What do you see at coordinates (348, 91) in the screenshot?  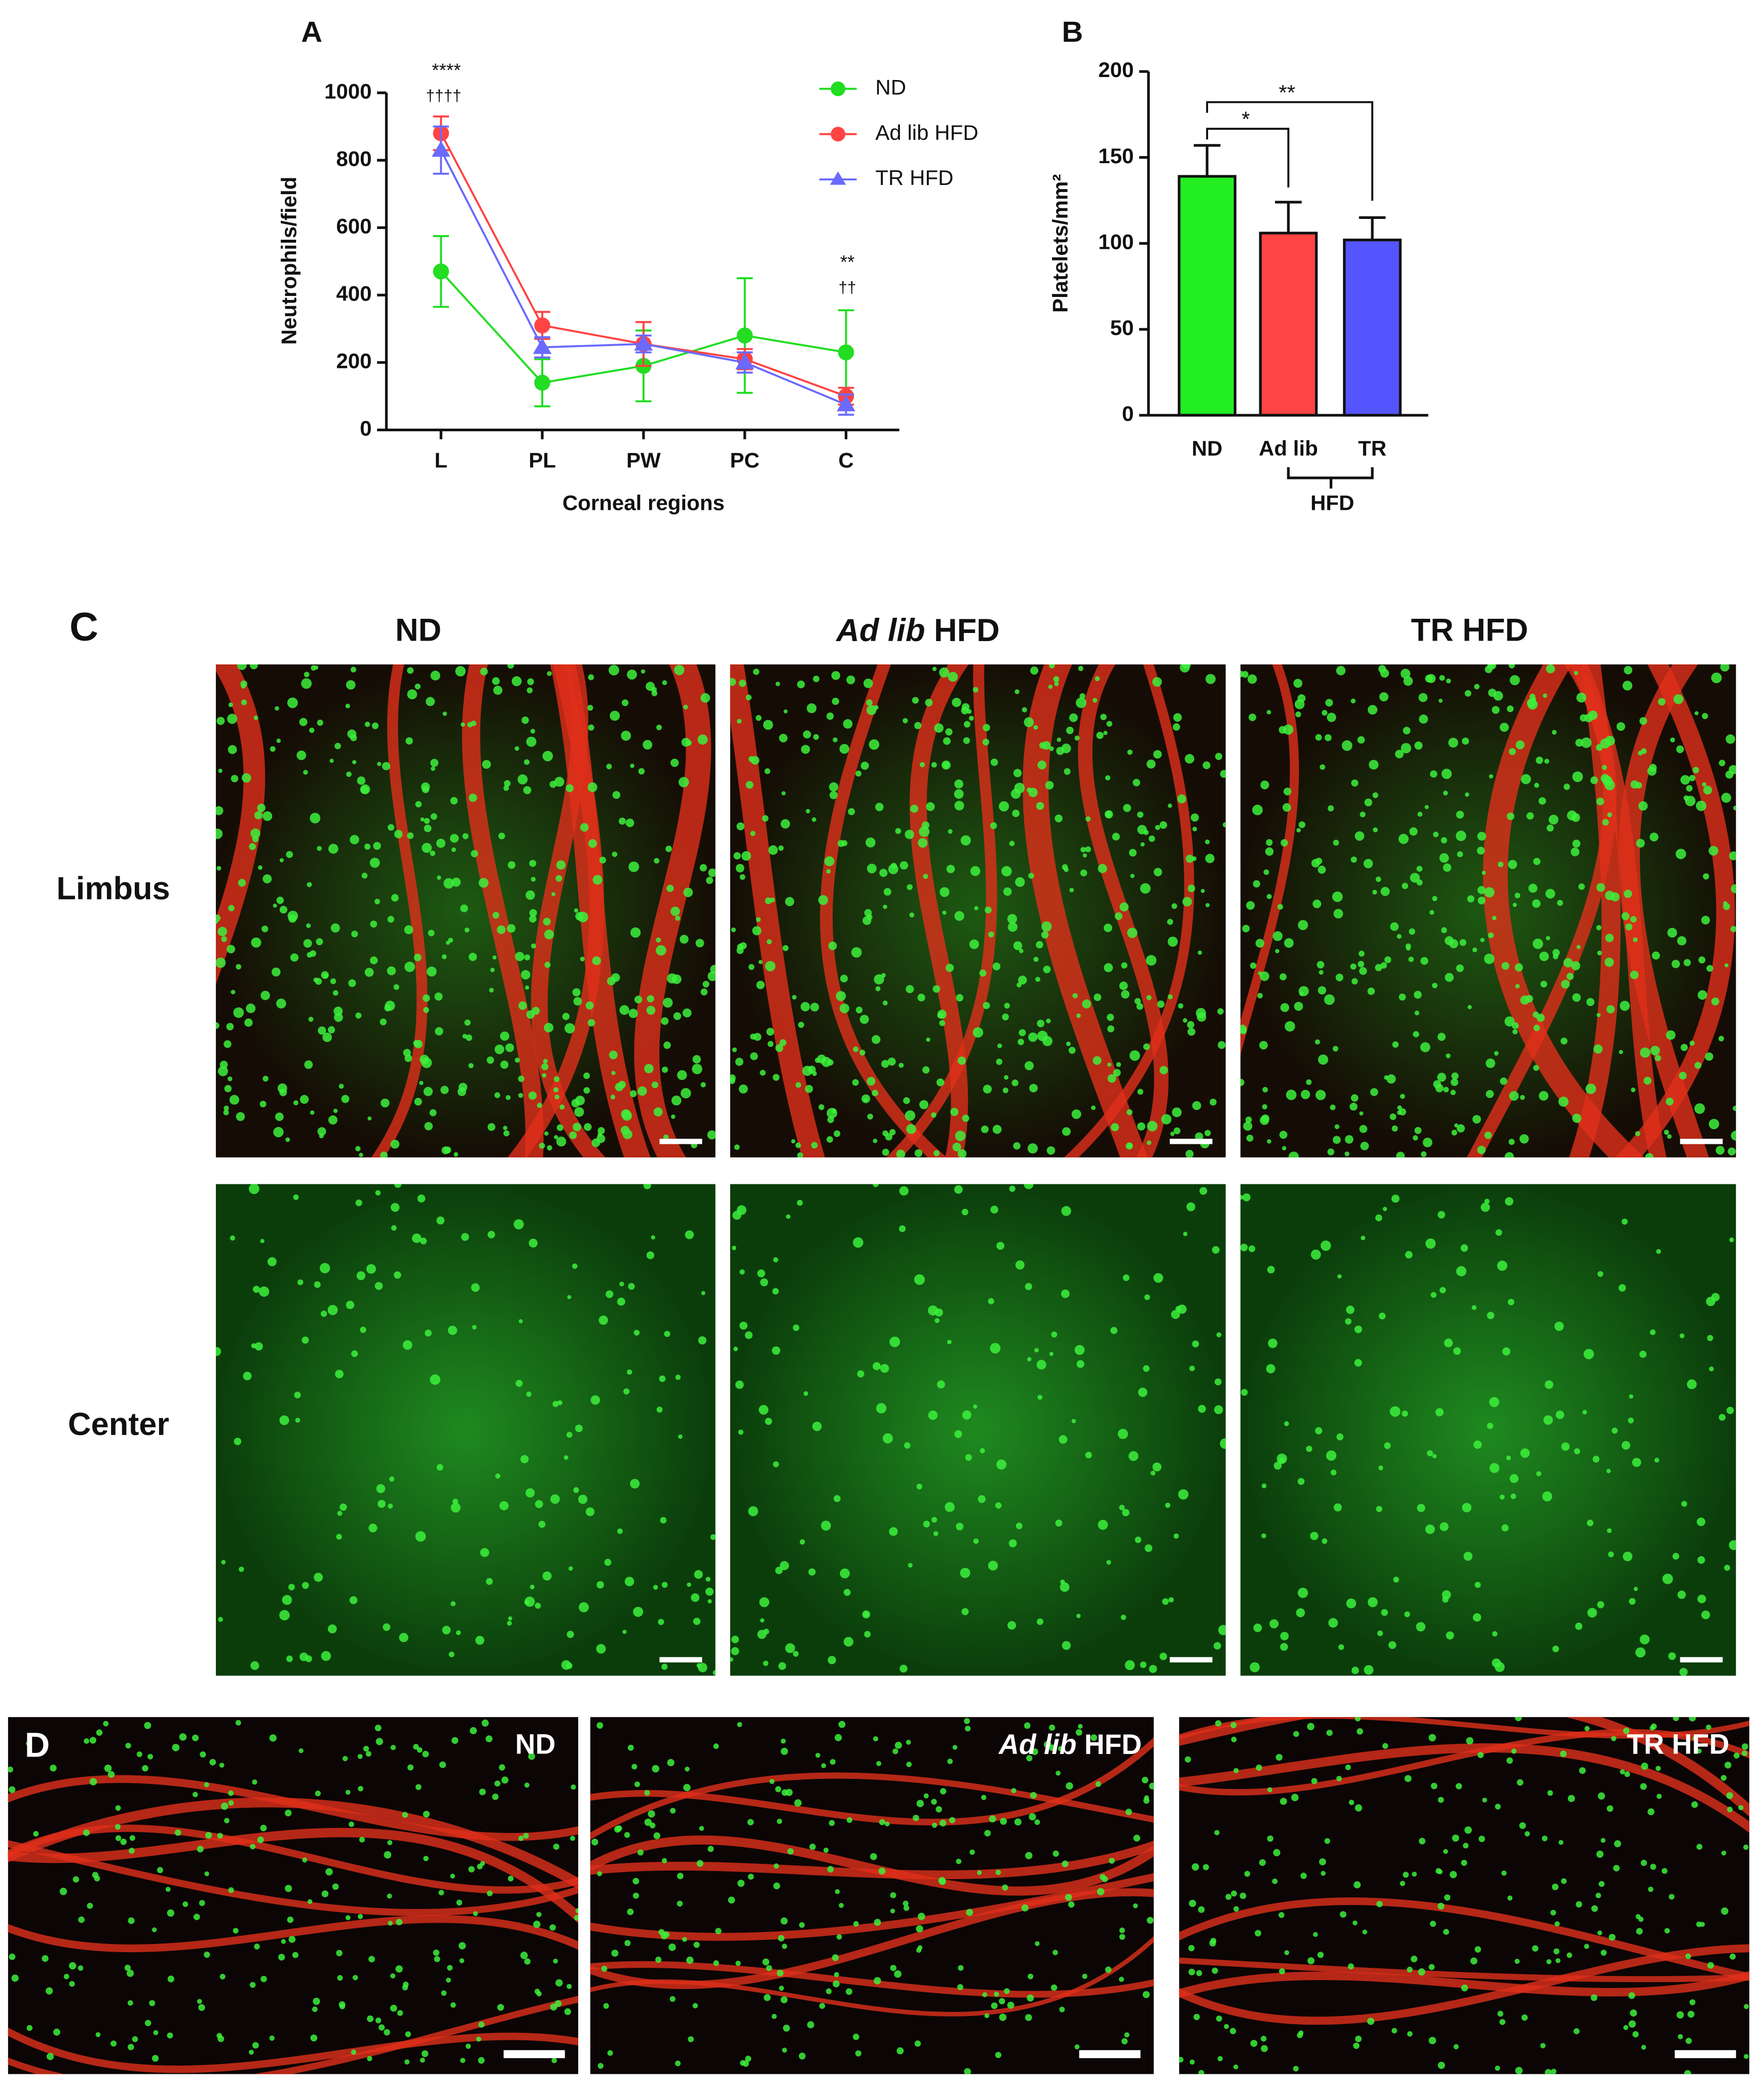 I see `y-tick-label: 1000` at bounding box center [348, 91].